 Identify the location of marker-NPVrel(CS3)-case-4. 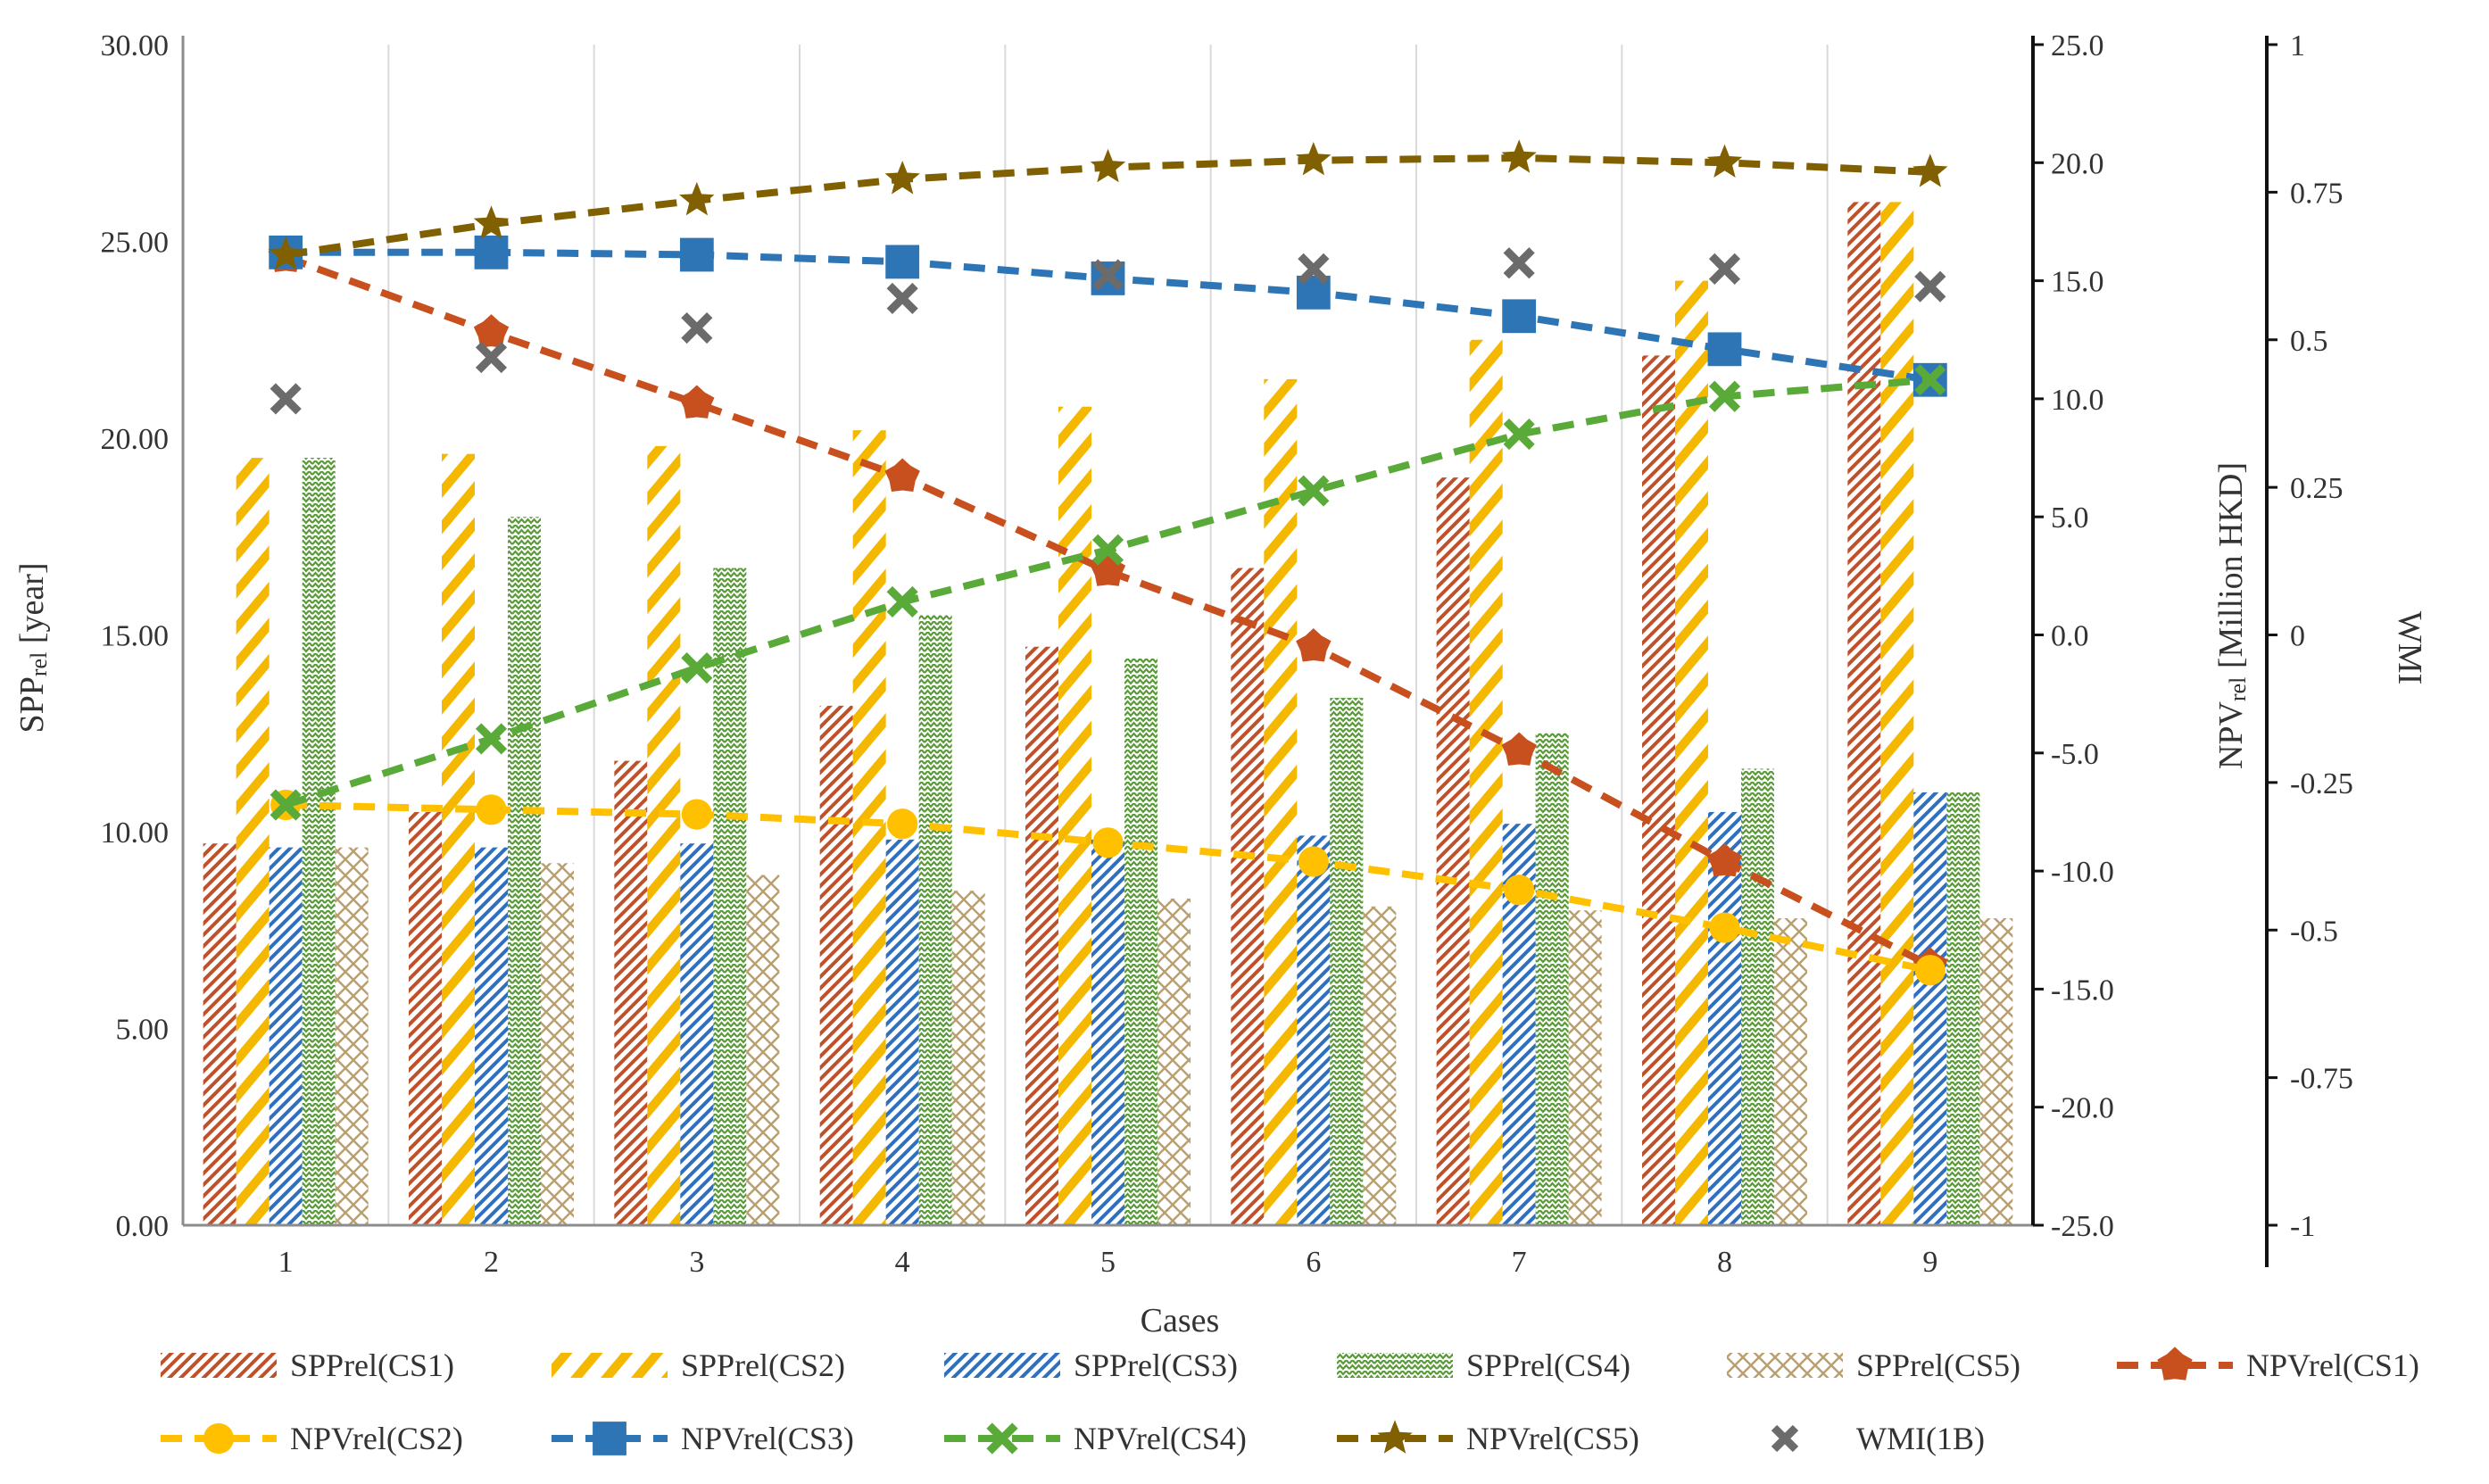
(902, 262).